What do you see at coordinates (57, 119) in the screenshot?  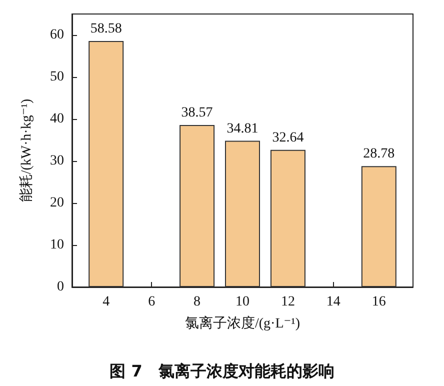 I see `y-tick-label: 40` at bounding box center [57, 119].